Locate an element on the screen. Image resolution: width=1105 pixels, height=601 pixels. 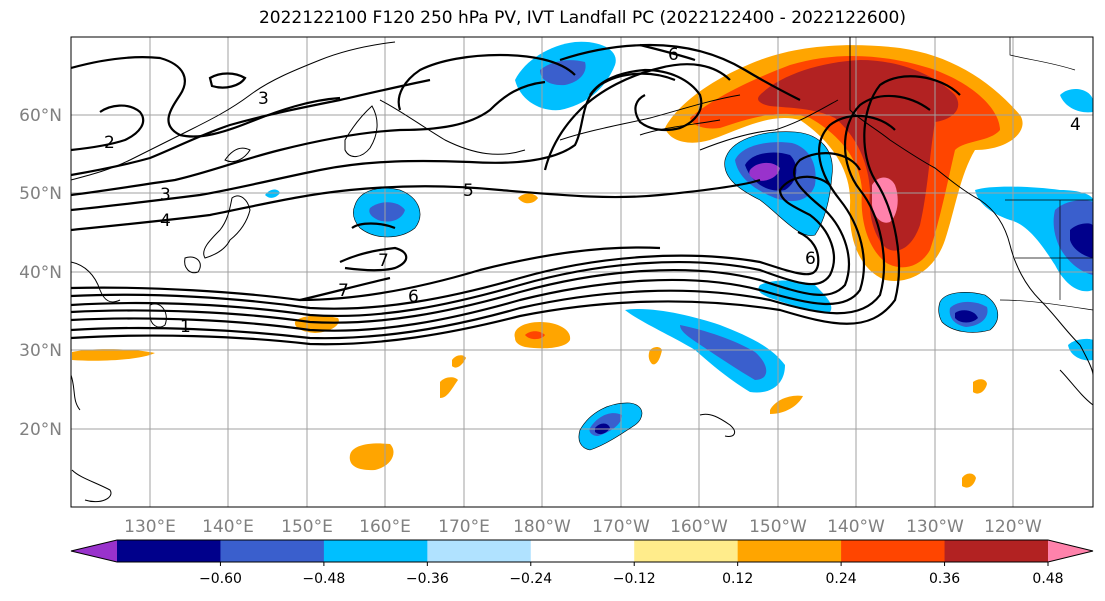
lon-label-160w: 160°W is located at coordinates (699, 527).